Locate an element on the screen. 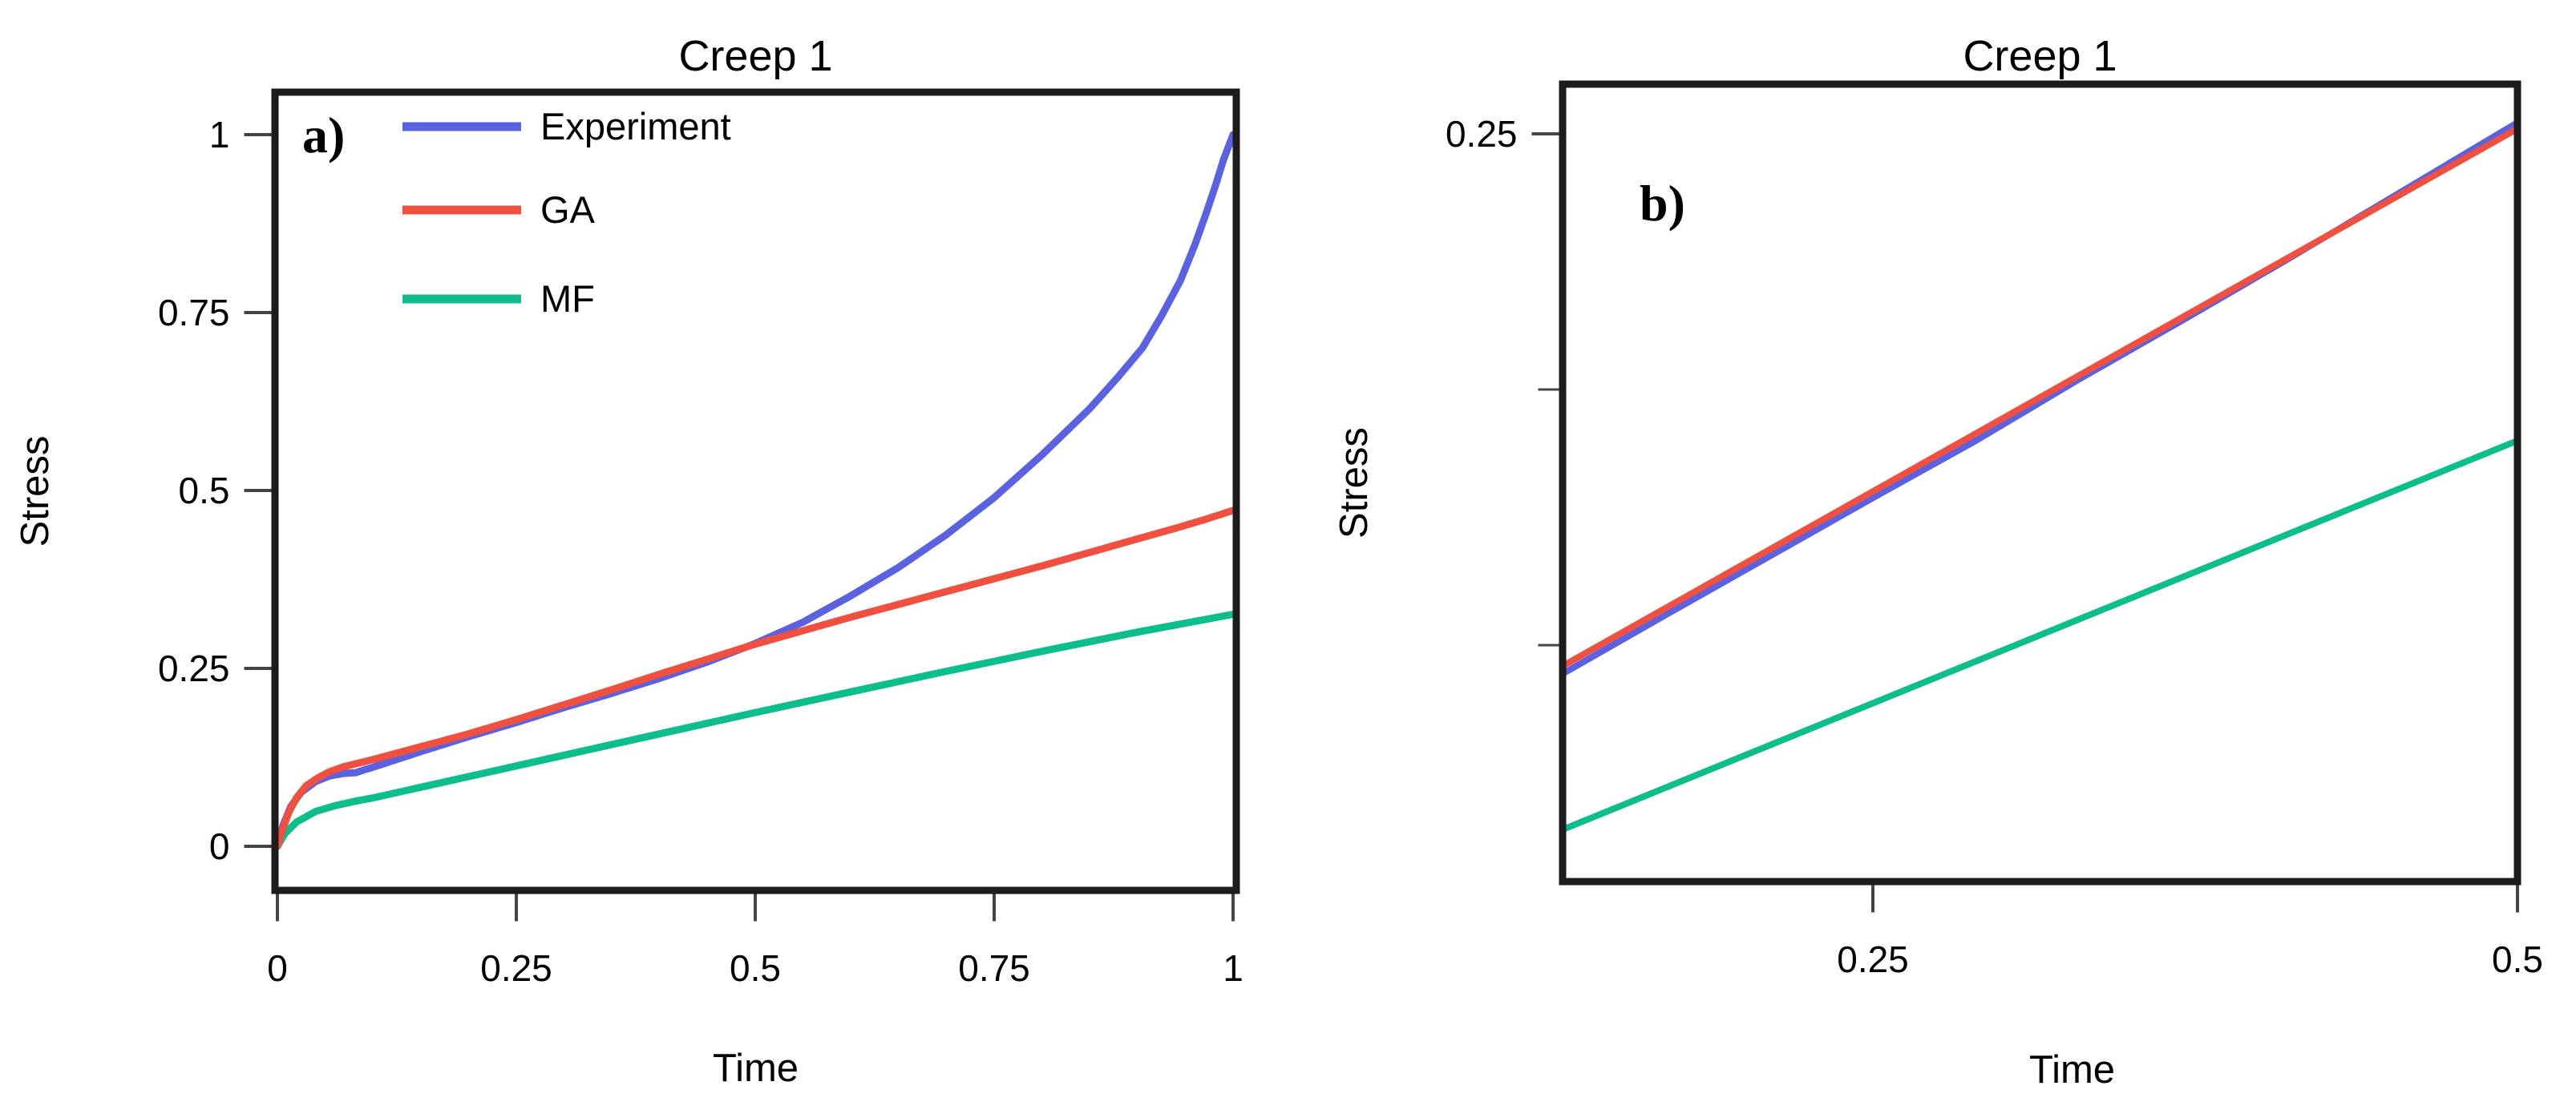 Image resolution: width=2576 pixels, height=1118 pixels. panel-a-corner-label: a) is located at coordinates (323, 135).